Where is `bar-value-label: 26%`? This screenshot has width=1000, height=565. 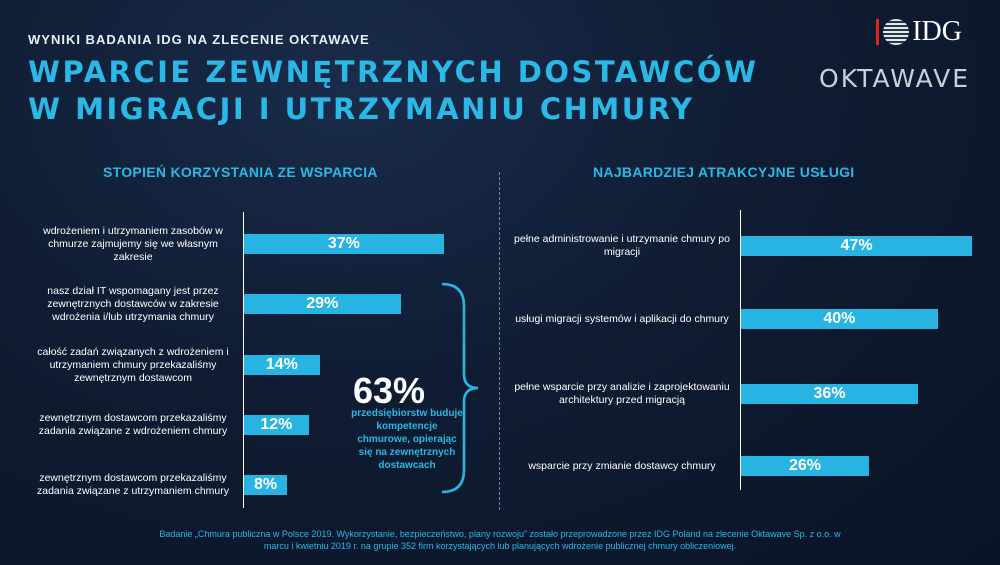
bar-value-label: 26% is located at coordinates (804, 465).